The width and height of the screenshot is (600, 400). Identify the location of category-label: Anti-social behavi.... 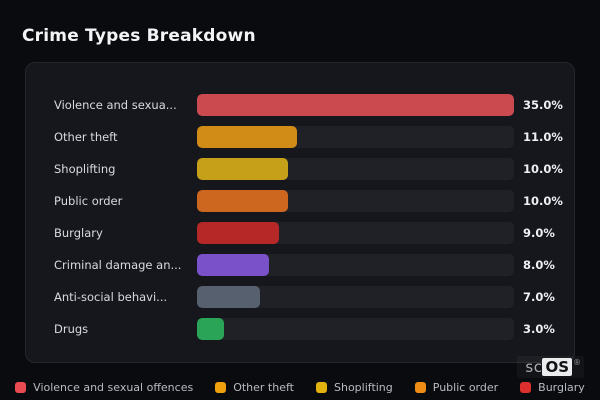
(111, 297).